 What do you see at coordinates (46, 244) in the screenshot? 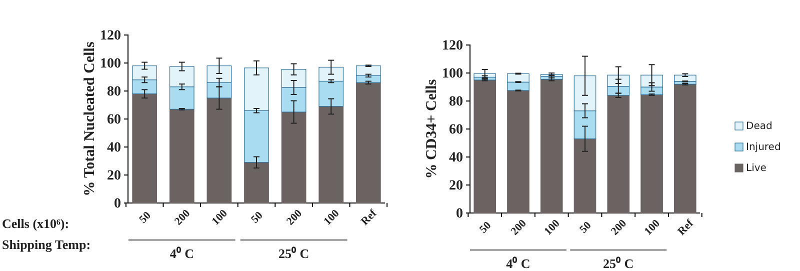
I see `text: Shipping Temp:` at bounding box center [46, 244].